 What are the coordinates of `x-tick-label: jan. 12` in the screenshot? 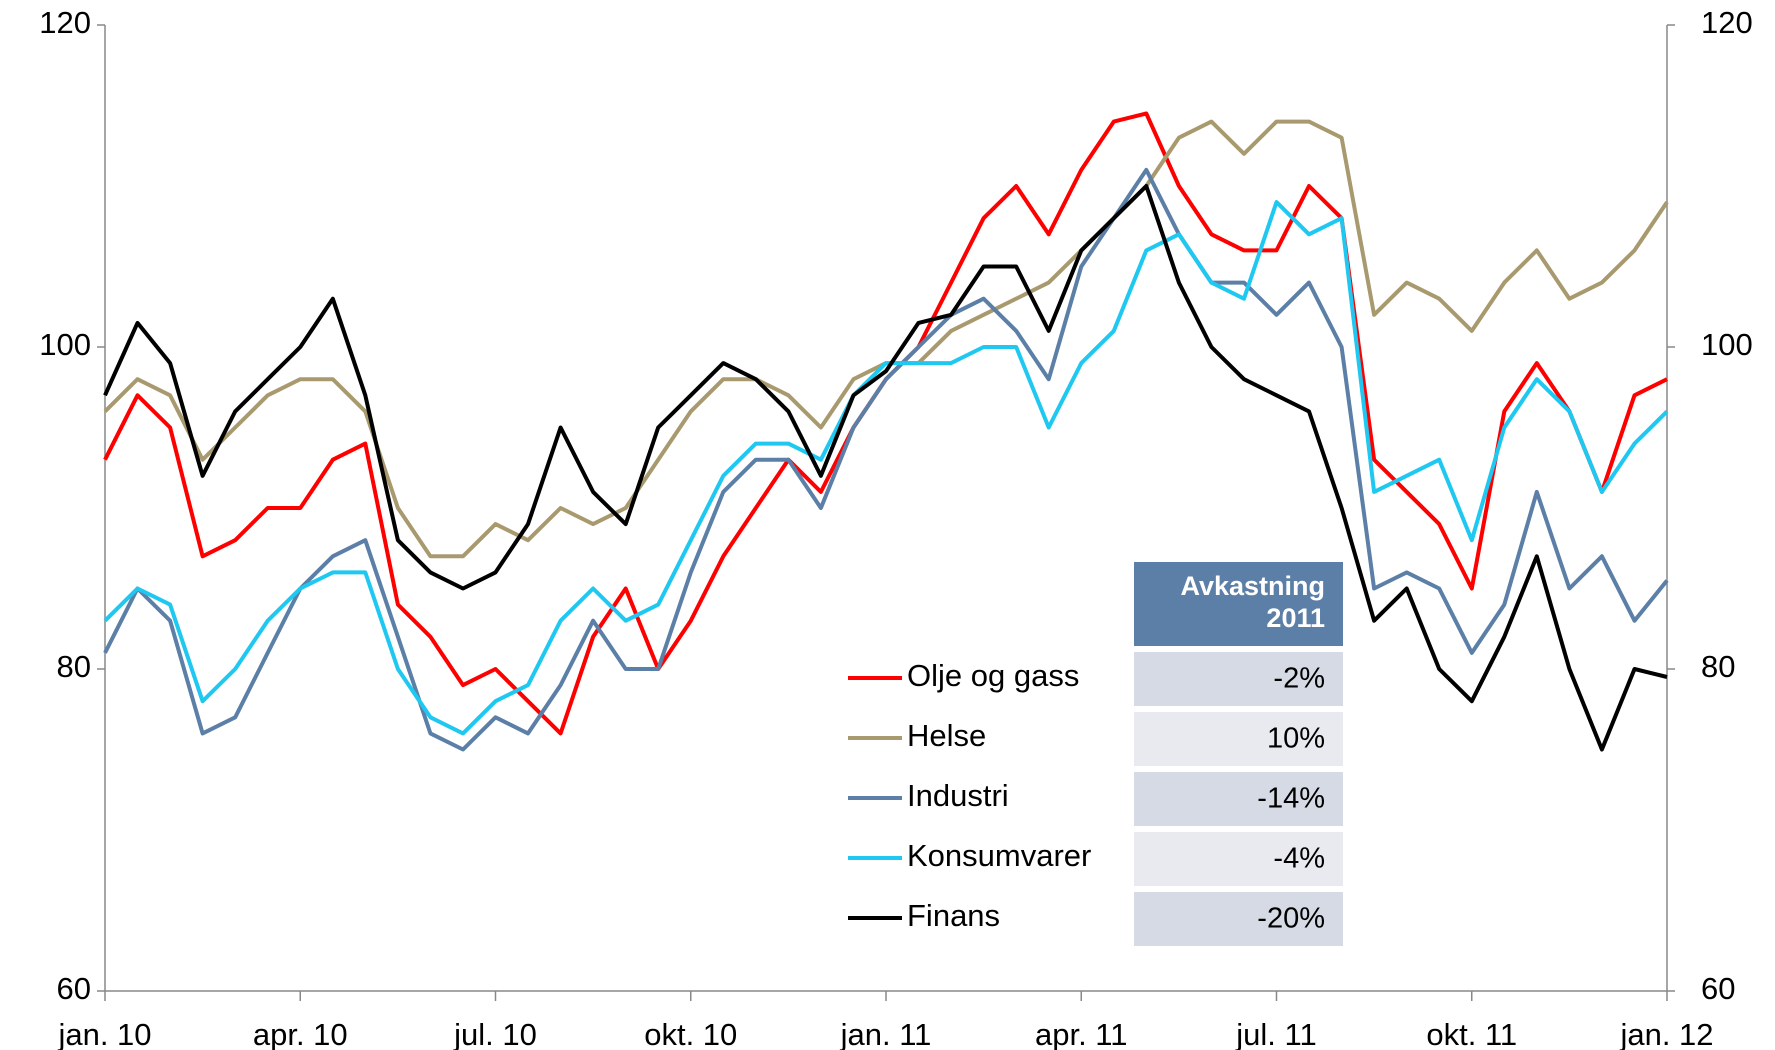 It's located at (1666, 1033).